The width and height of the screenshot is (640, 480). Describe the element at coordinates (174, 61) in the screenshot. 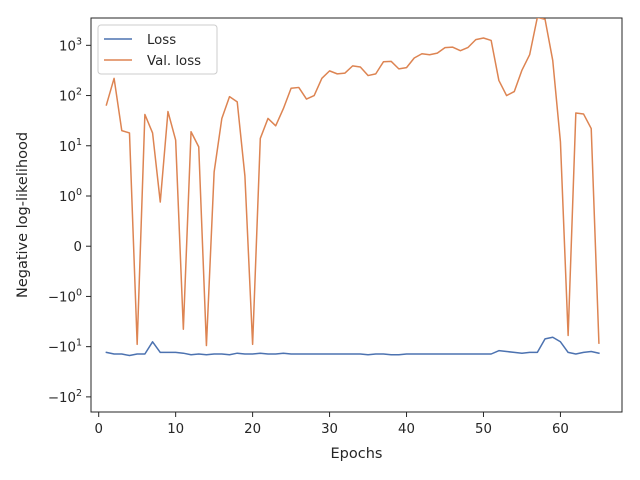

I see `legend-label: Val. loss` at that location.